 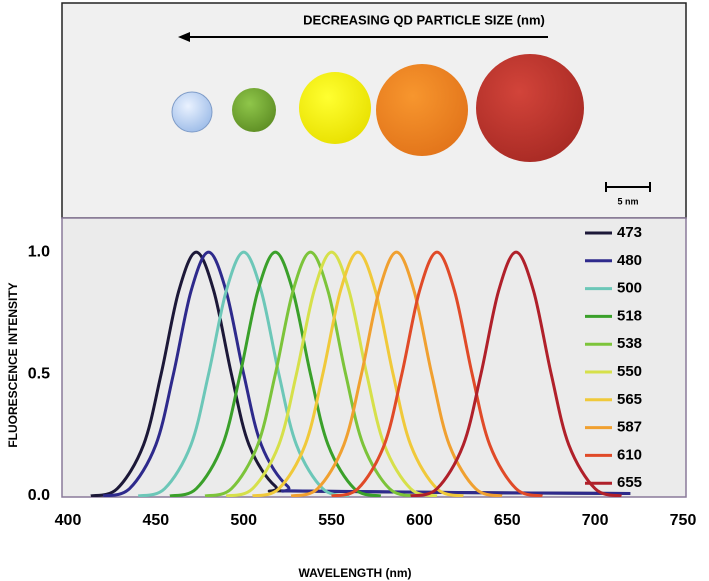 What do you see at coordinates (184, 37) in the screenshot?
I see `arrow-head` at bounding box center [184, 37].